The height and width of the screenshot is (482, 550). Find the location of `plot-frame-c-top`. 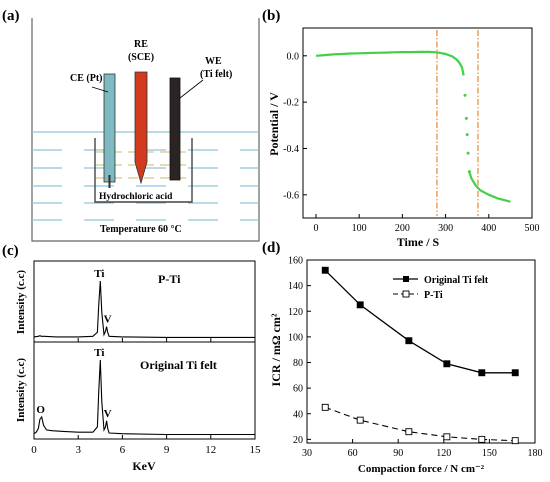

plot-frame-c-top is located at coordinates (144, 301).